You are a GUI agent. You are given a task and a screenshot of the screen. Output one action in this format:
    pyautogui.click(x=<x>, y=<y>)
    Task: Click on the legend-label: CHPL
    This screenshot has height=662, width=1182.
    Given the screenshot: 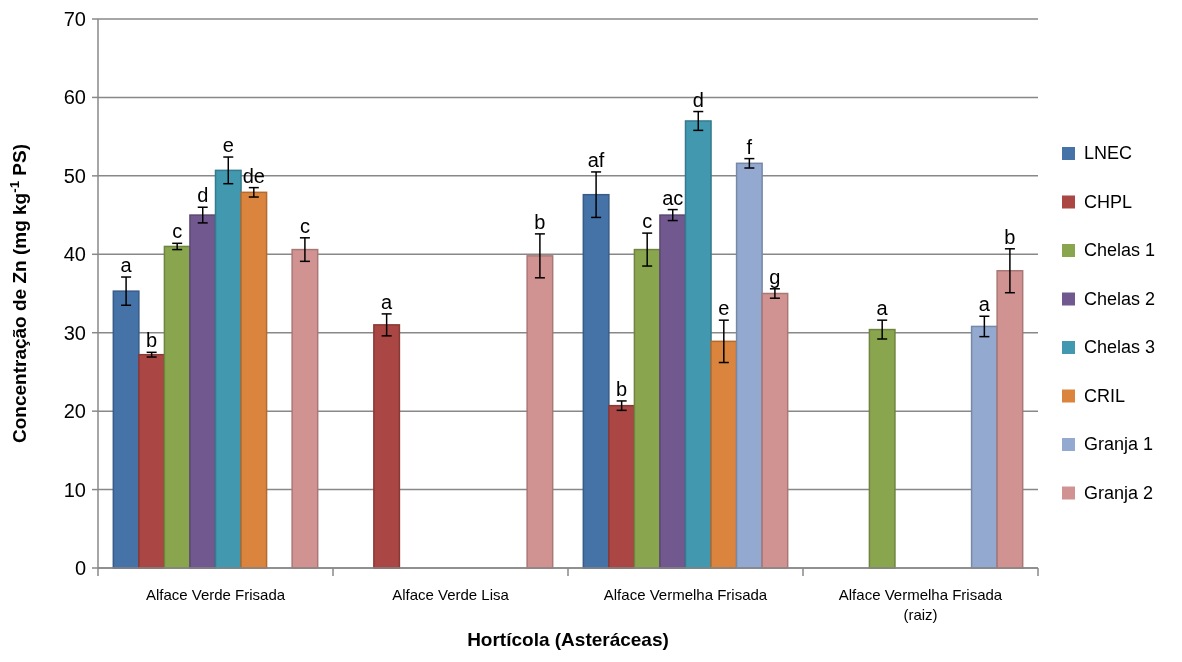 What is the action you would take?
    pyautogui.click(x=1108, y=201)
    